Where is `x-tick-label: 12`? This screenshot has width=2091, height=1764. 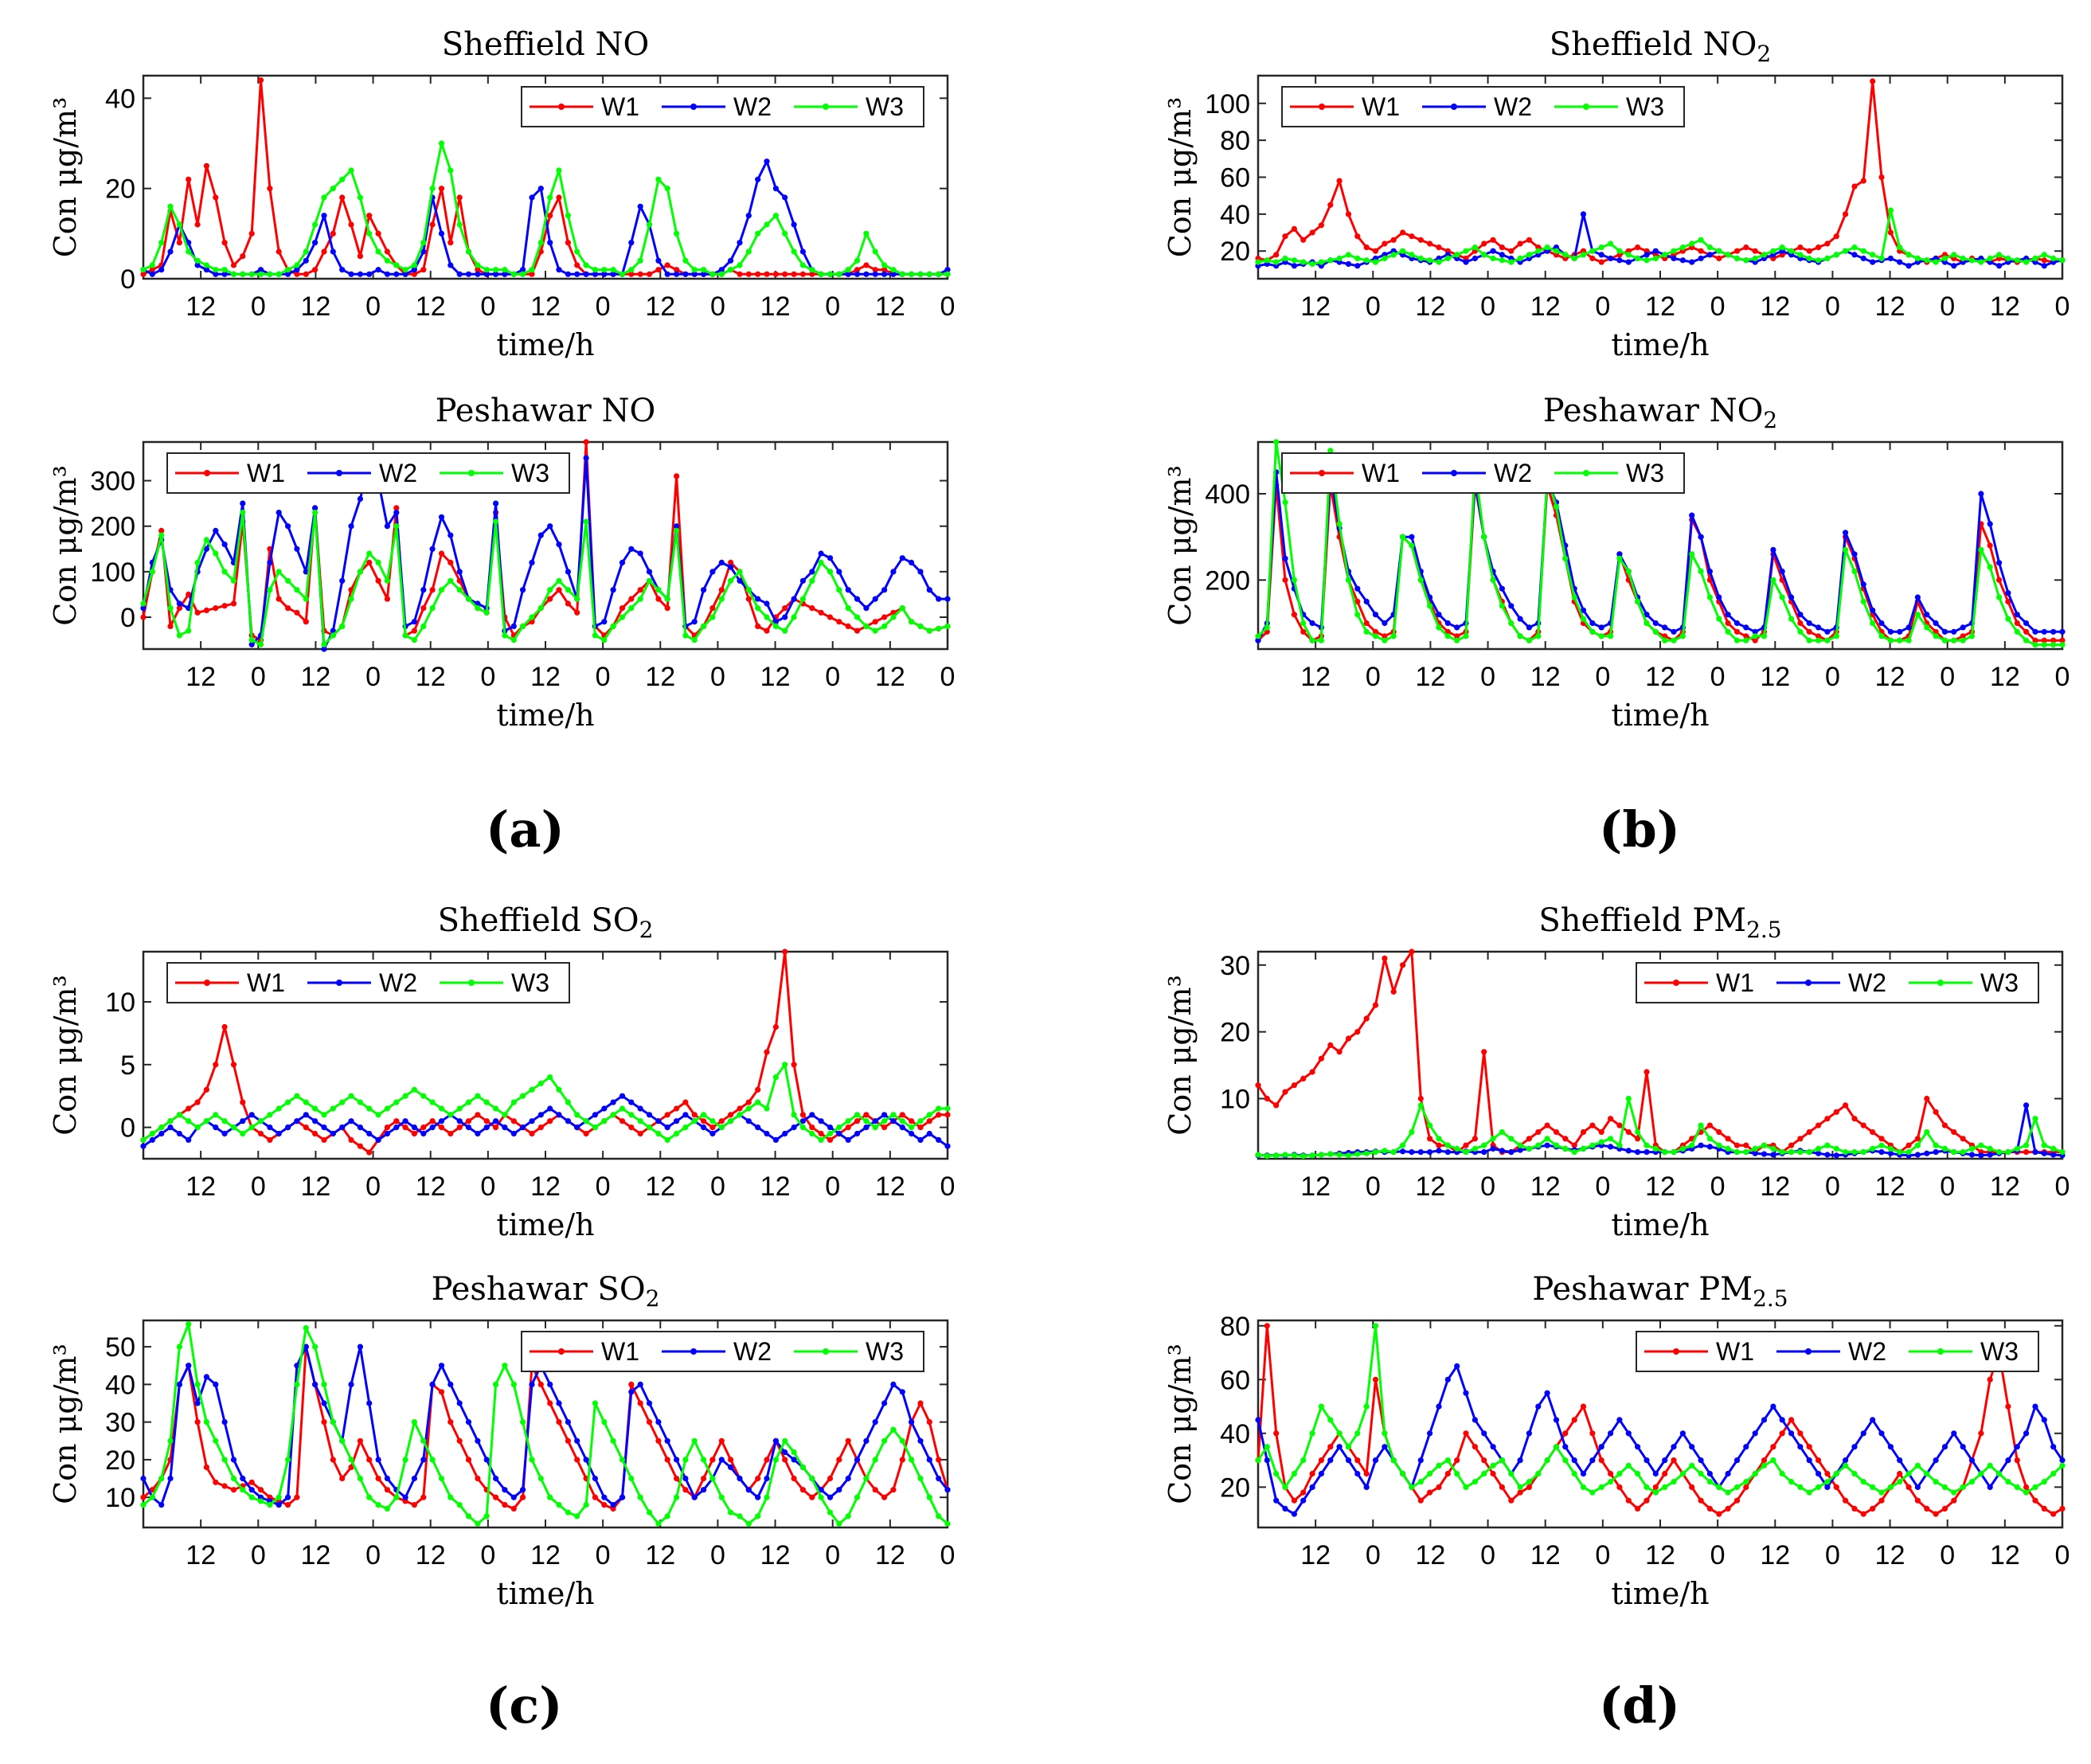 x-tick-label: 12 is located at coordinates (890, 306).